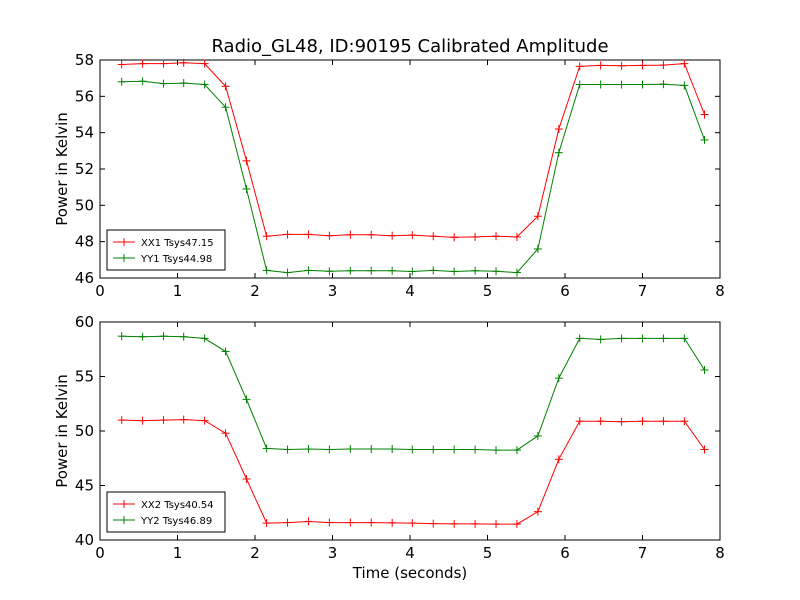 The image size is (800, 600). Describe the element at coordinates (84, 377) in the screenshot. I see `y-tick-label: 55` at that location.